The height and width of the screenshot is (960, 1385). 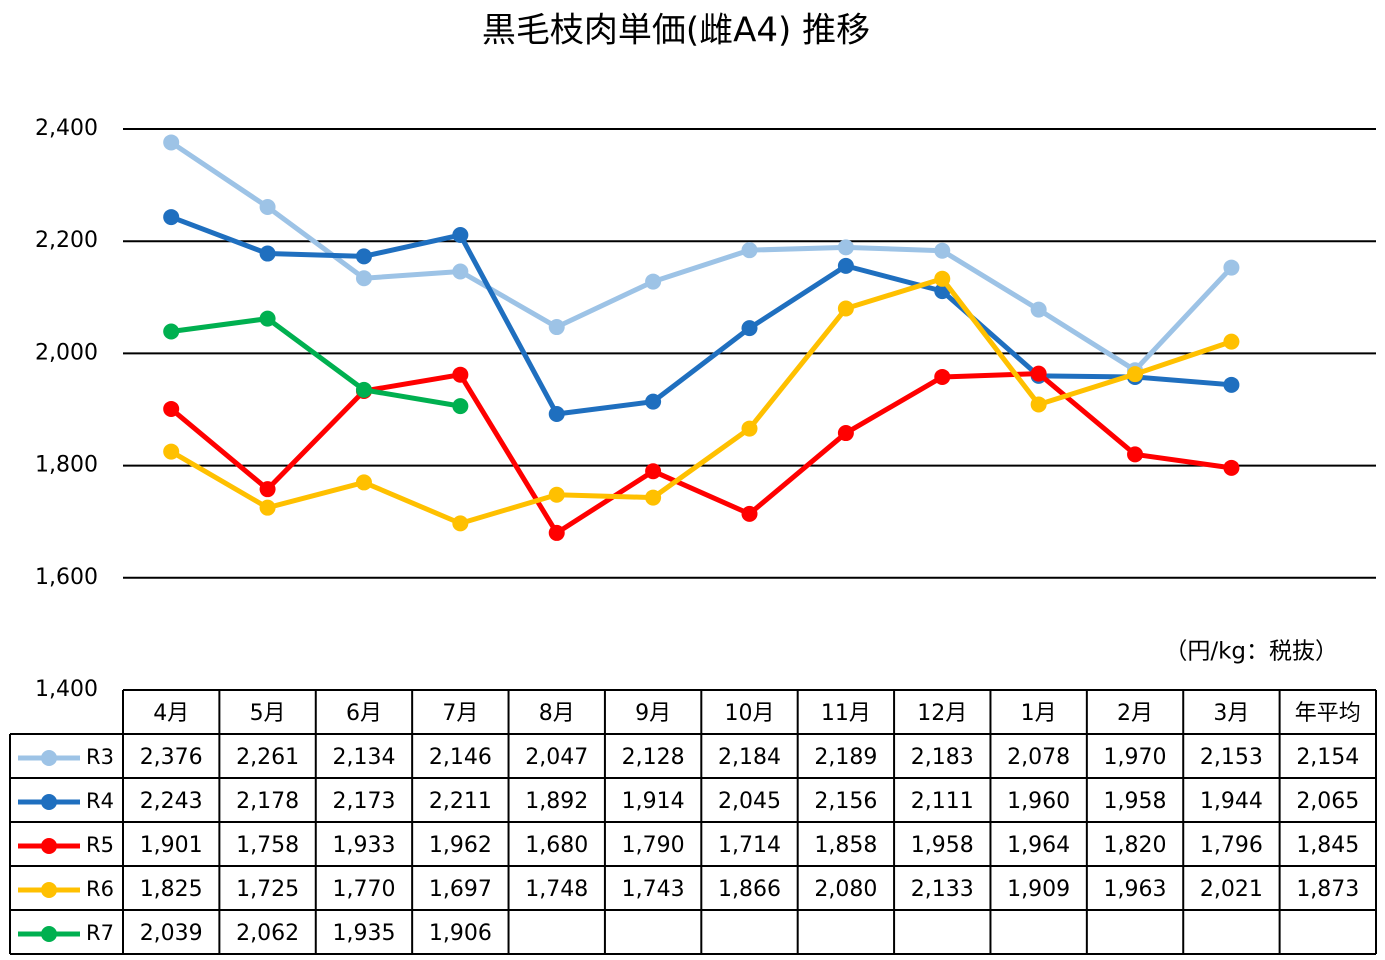 I want to click on x-tick-label: 9月, so click(x=653, y=713).